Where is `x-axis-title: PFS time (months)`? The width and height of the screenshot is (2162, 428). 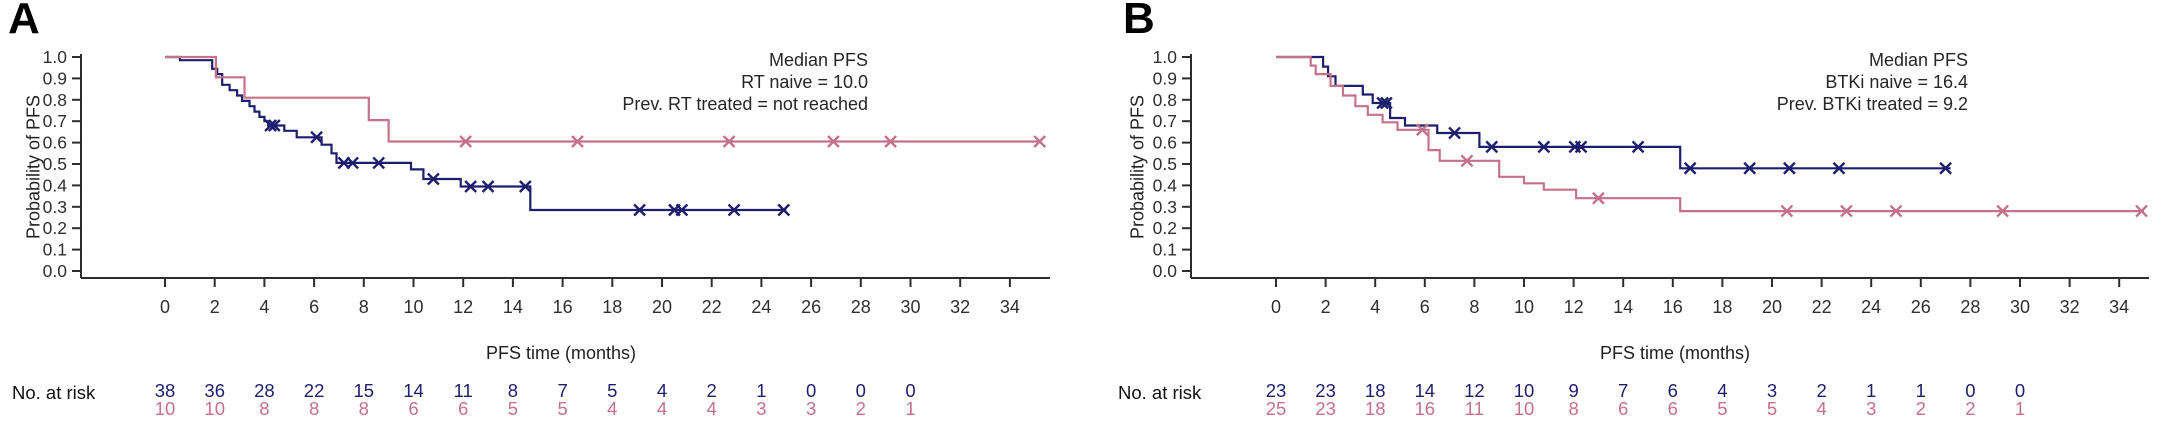 x-axis-title: PFS time (months) is located at coordinates (1675, 353).